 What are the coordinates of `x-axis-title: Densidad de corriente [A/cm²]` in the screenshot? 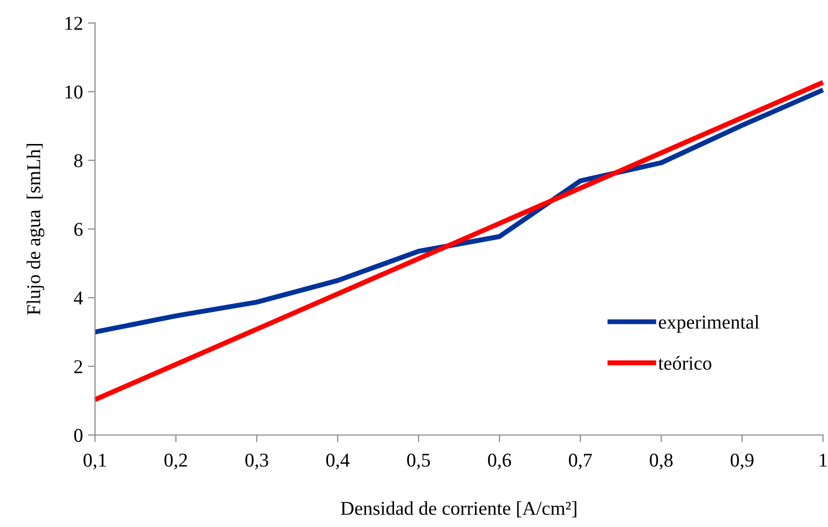 It's located at (458, 509).